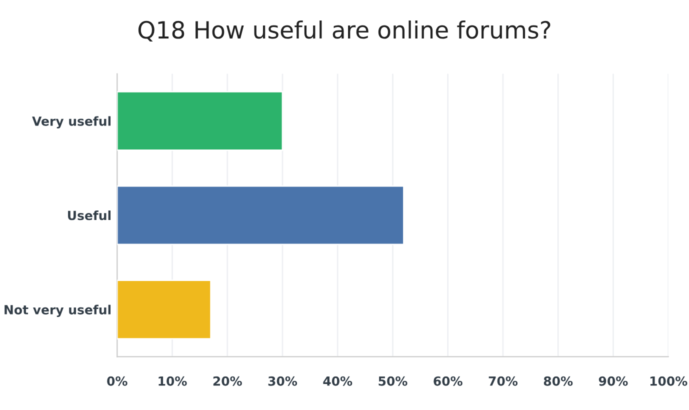  Describe the element at coordinates (344, 31) in the screenshot. I see `chart-title: Q18 How useful are online forums?` at that location.